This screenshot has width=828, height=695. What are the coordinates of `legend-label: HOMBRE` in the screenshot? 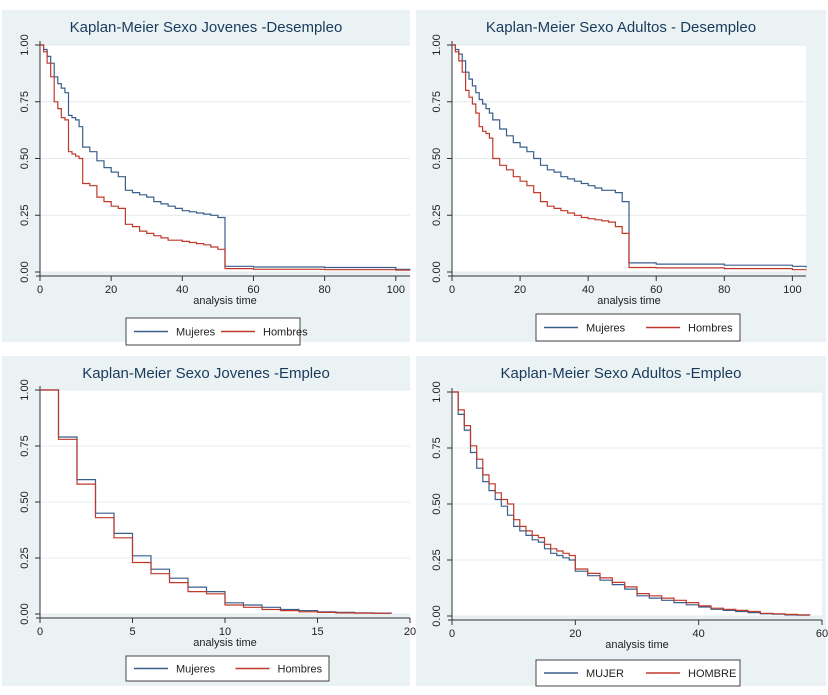 It's located at (712, 674).